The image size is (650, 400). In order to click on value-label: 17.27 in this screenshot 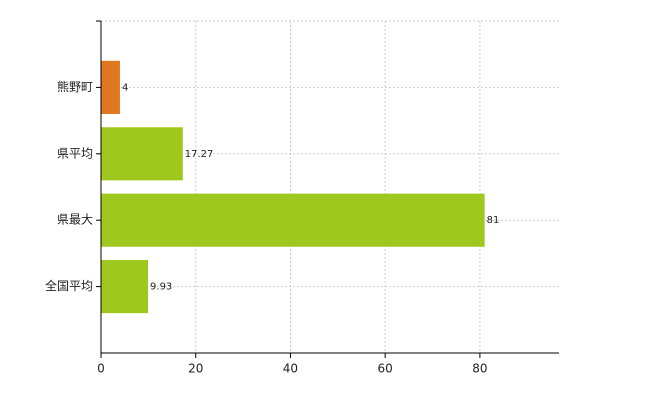, I will do `click(199, 154)`.